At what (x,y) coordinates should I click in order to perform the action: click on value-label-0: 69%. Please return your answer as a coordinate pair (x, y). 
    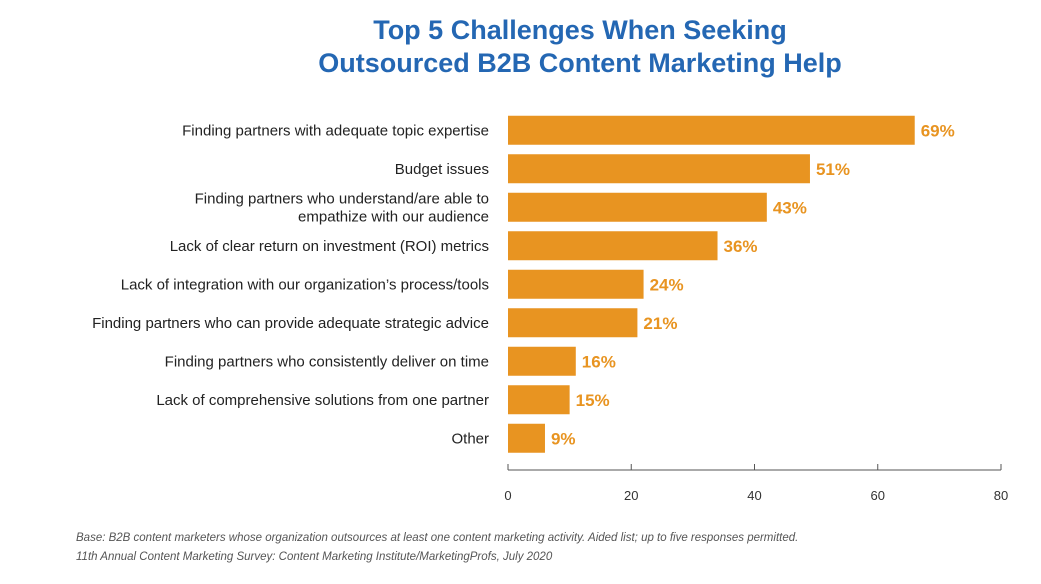
    Looking at the image, I should click on (938, 130).